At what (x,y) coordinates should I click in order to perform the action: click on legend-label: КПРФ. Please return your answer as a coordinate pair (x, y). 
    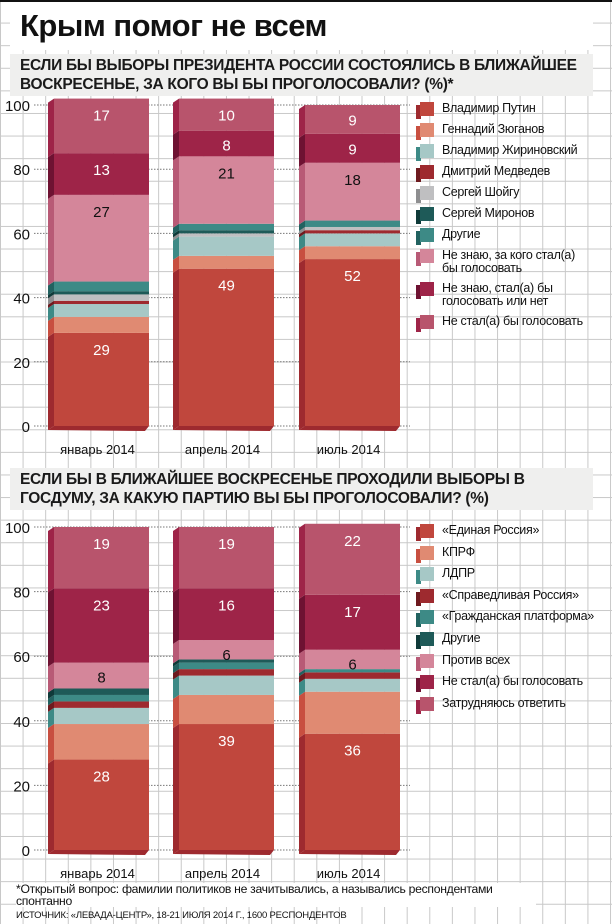
    Looking at the image, I should click on (458, 551).